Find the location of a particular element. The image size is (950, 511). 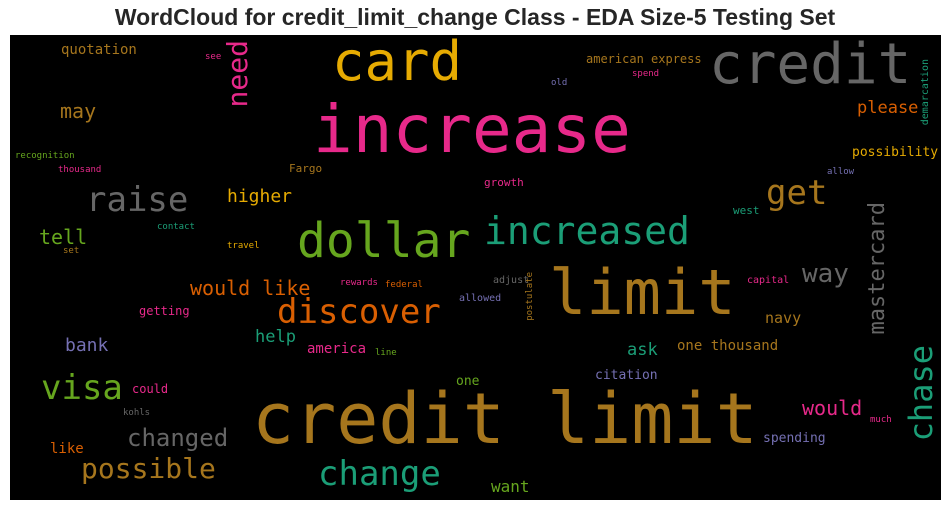

word-contact: contact is located at coordinates (176, 227).